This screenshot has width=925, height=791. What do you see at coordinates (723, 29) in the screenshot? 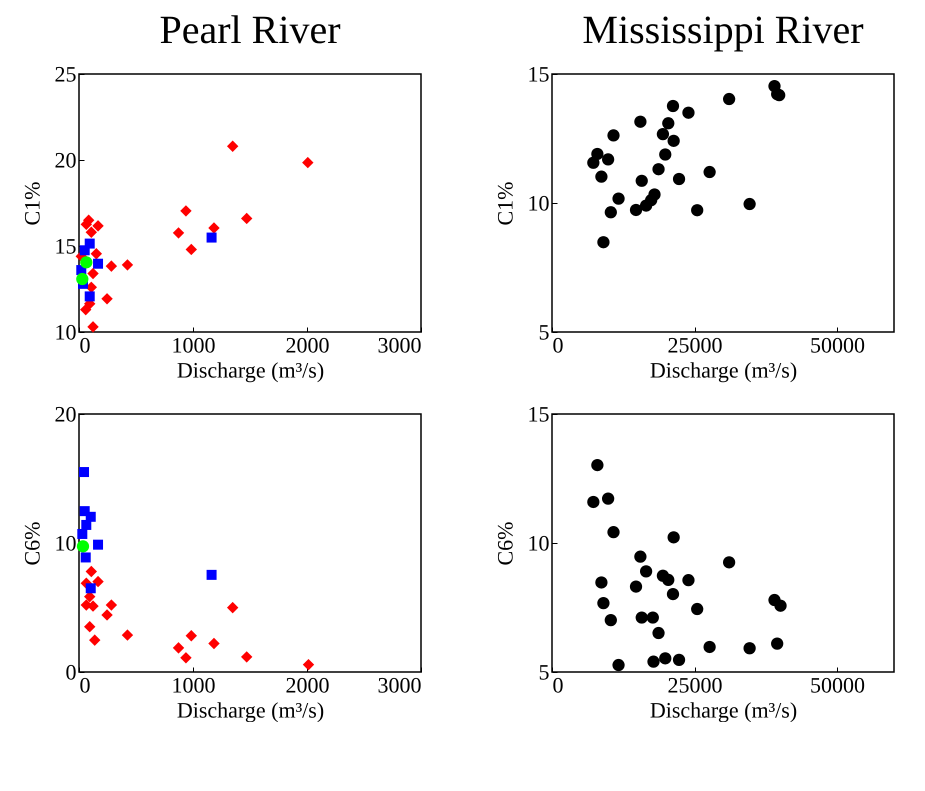
I see `chart-title: Mississippi River` at bounding box center [723, 29].